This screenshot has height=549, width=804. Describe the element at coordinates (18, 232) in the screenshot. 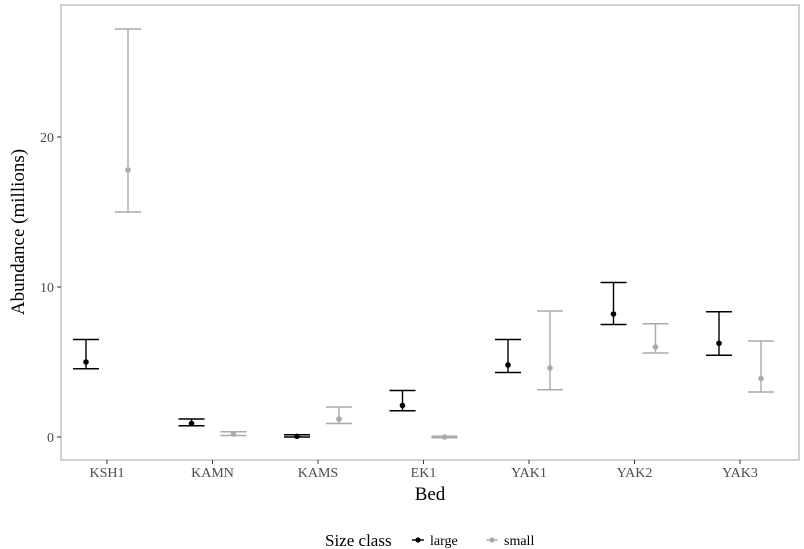

I see `y-axis-title: Abundance (millions)` at that location.